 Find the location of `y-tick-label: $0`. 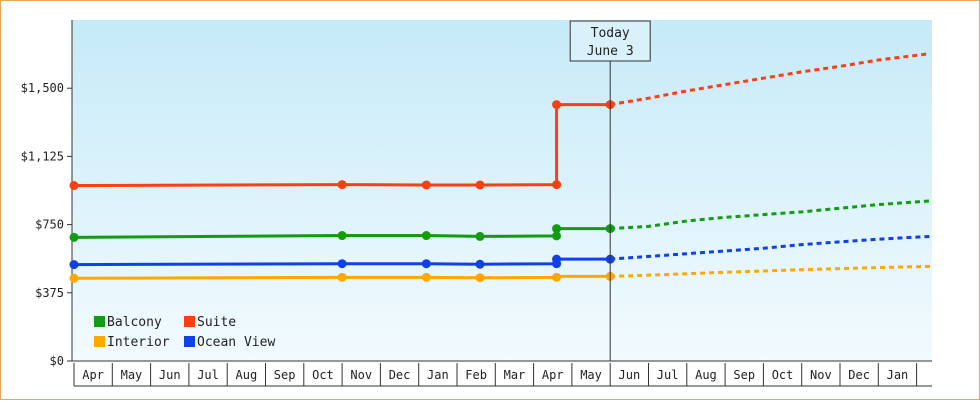

y-tick-label: $0 is located at coordinates (57, 361).